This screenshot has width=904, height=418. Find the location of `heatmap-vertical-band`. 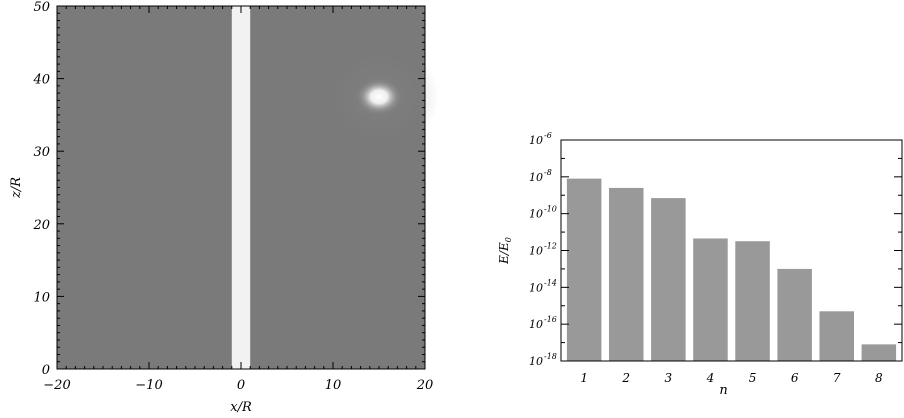

heatmap-vertical-band is located at coordinates (241, 187).